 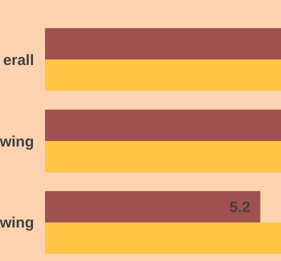 What do you see at coordinates (18, 60) in the screenshot?
I see `y-tick-label: erall` at bounding box center [18, 60].